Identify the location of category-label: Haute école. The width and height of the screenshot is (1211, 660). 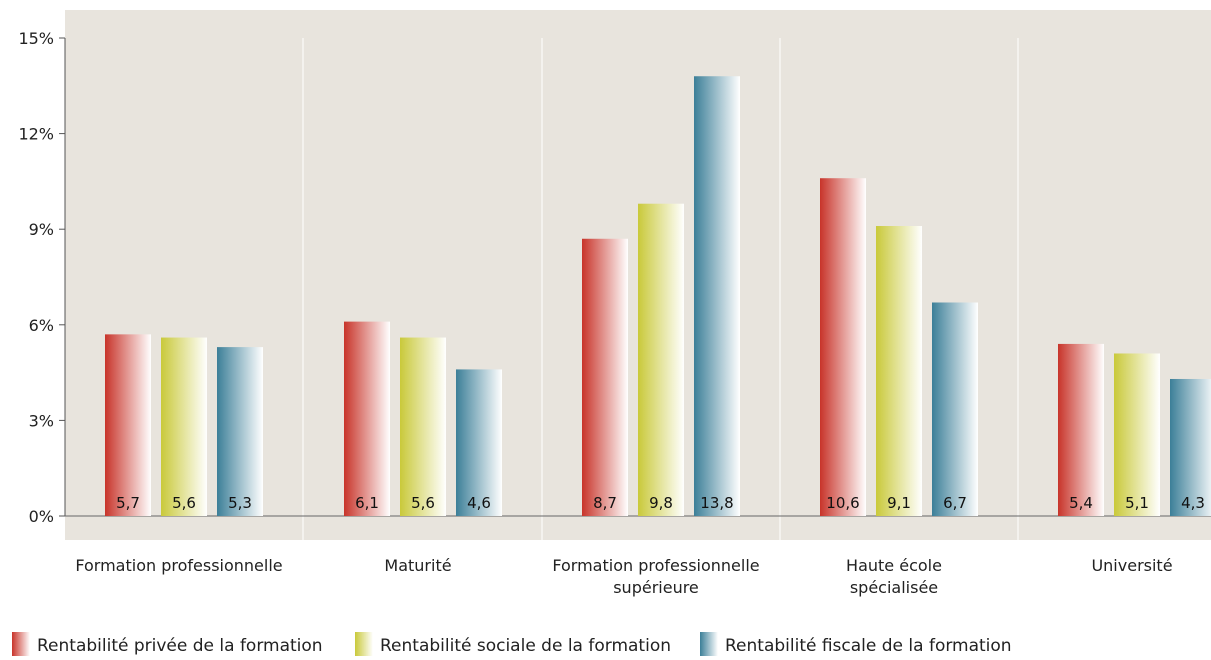
(894, 565).